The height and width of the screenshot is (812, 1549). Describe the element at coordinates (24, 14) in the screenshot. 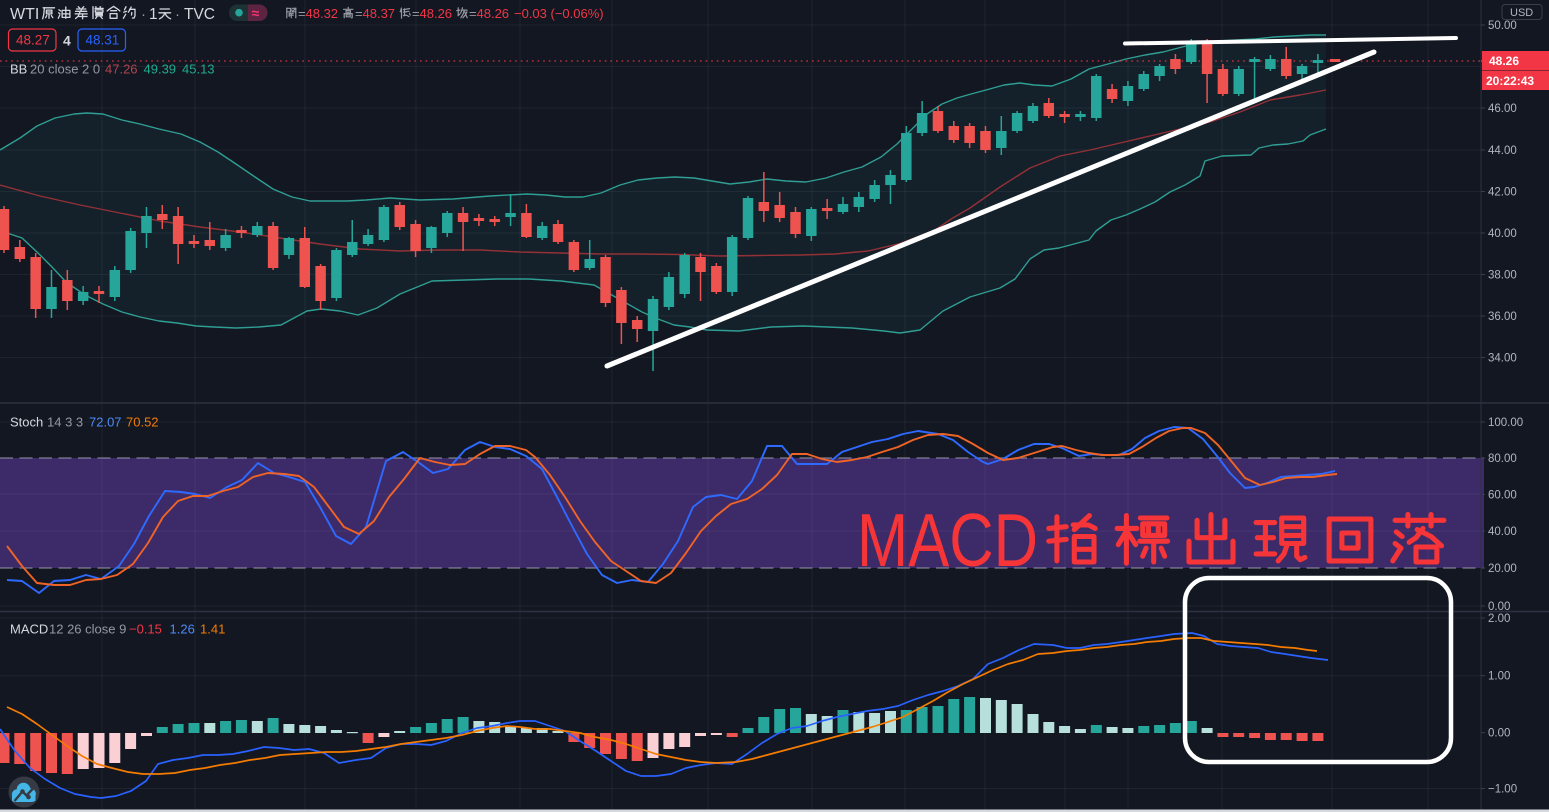

I see `svg-text: WTI` at that location.